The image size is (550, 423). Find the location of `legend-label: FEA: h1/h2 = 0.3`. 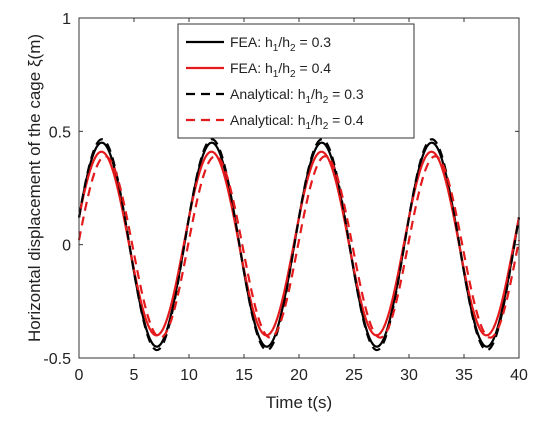

legend-label: FEA: h1/h2 = 0.3 is located at coordinates (280, 44).